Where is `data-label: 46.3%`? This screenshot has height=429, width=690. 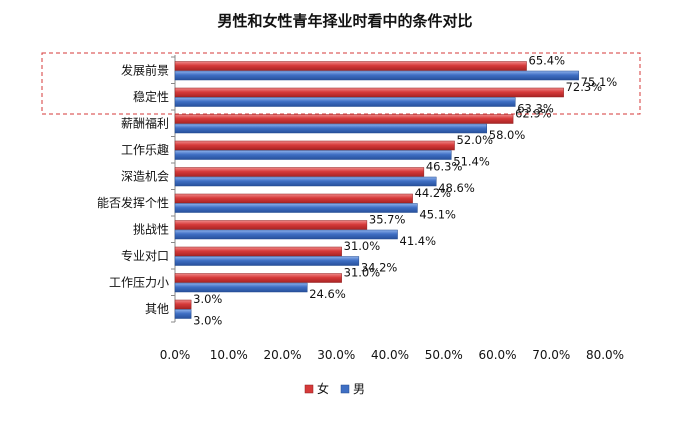 data-label: 46.3% is located at coordinates (444, 167).